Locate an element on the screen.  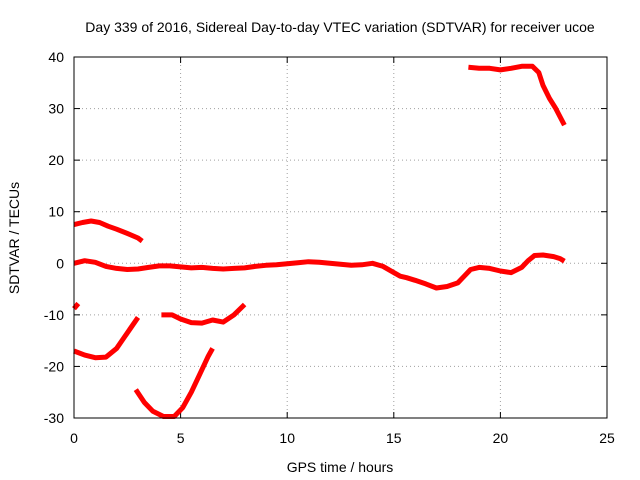
series-seg-mid-minus11 is located at coordinates (204, 314).